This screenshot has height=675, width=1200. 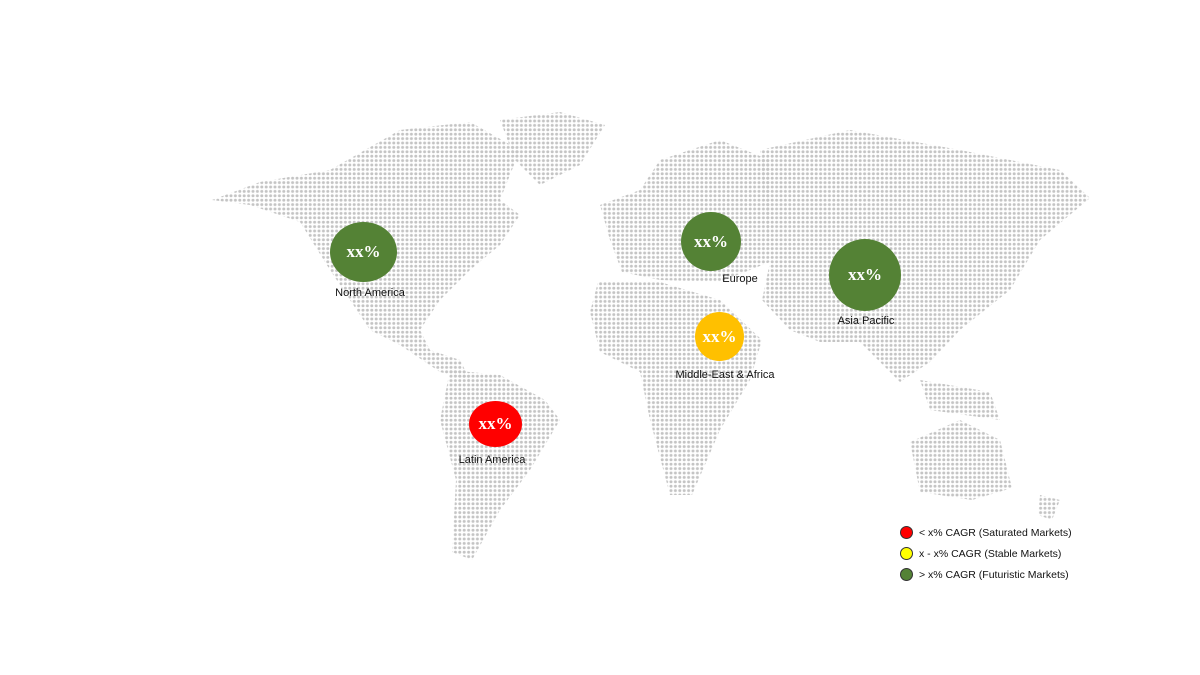 What do you see at coordinates (685, 211) in the screenshot?
I see `europe-landmass` at bounding box center [685, 211].